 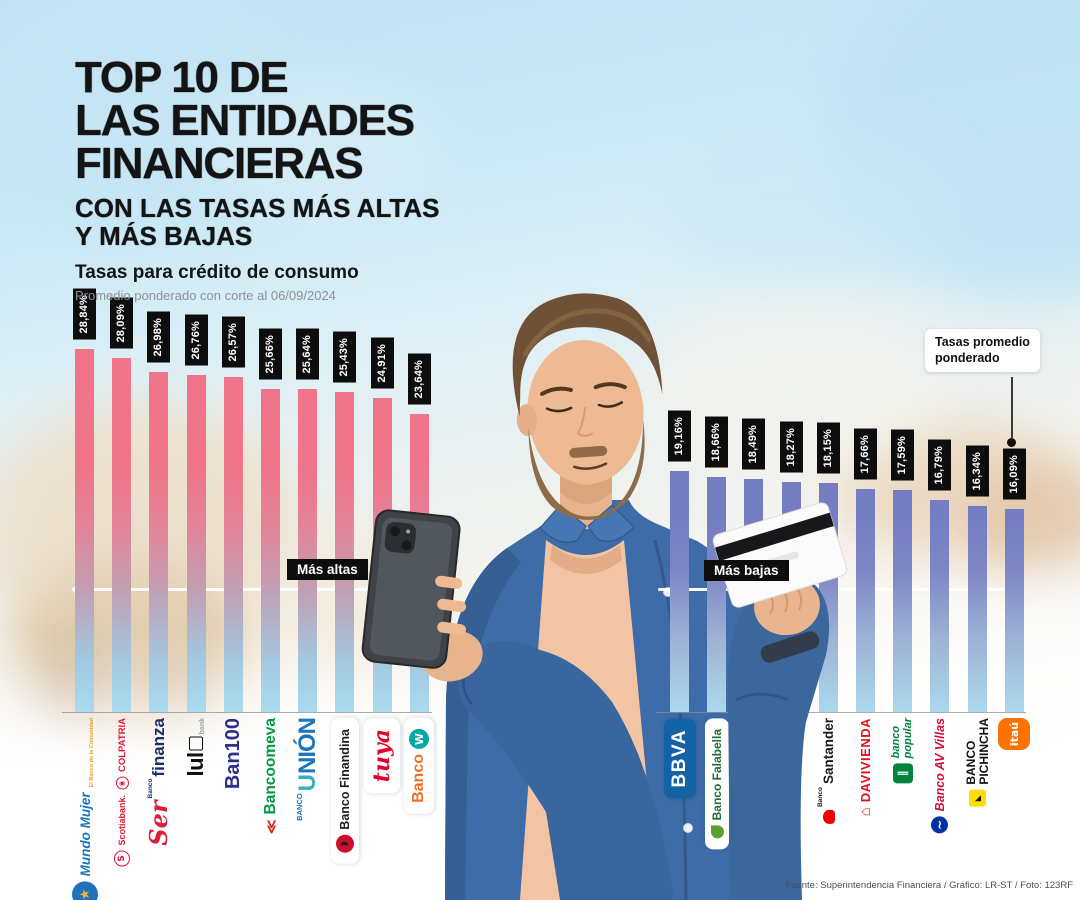 What do you see at coordinates (1014, 610) in the screenshot?
I see `bar-ita` at bounding box center [1014, 610].